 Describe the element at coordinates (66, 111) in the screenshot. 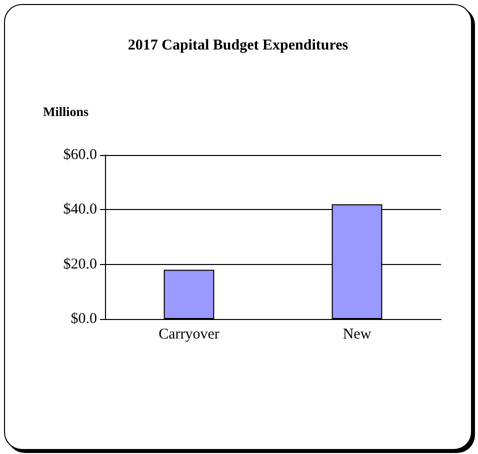

I see `y-axis-title: Millions` at that location.